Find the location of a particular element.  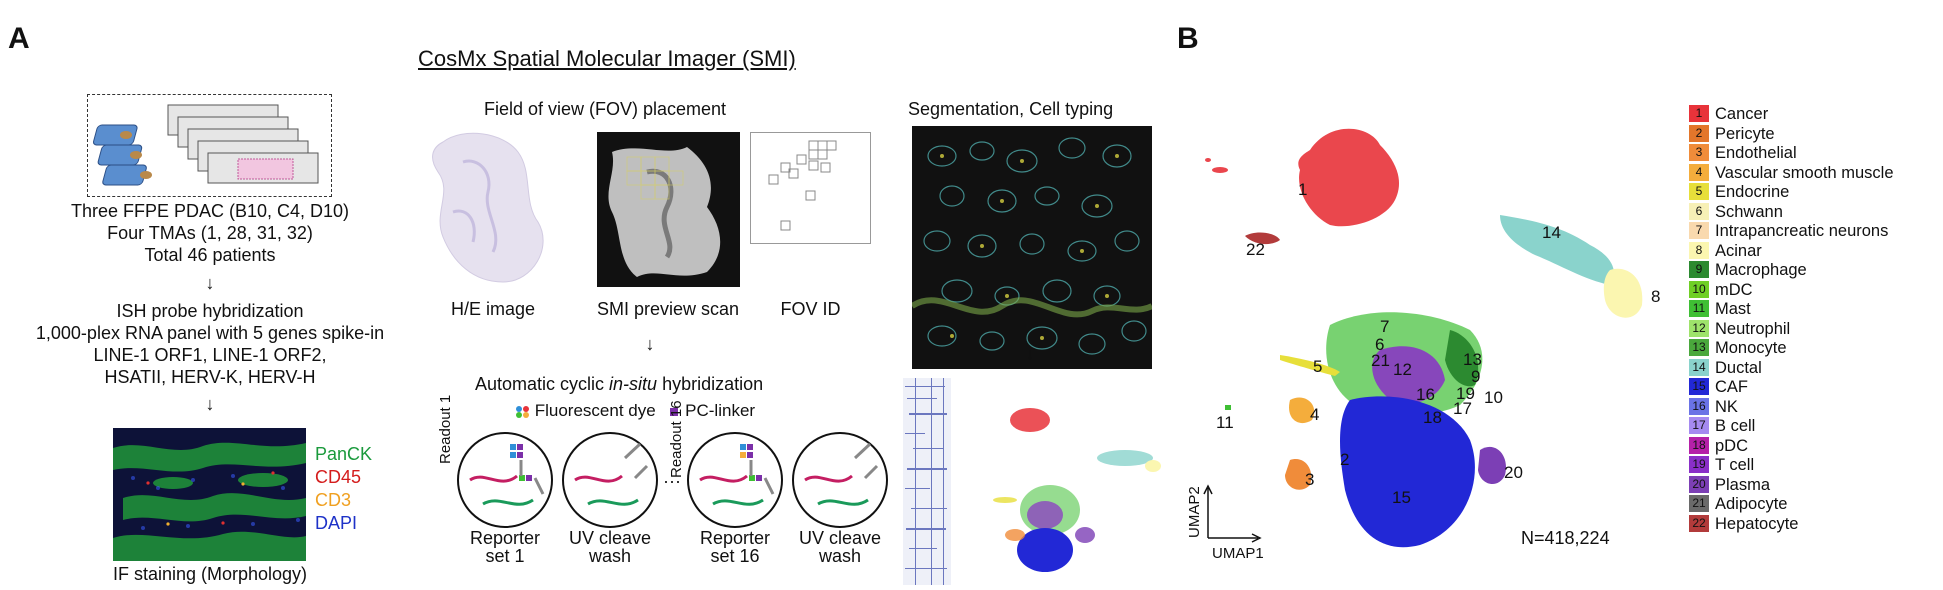

legend-swatch: 22 is located at coordinates (1699, 523).